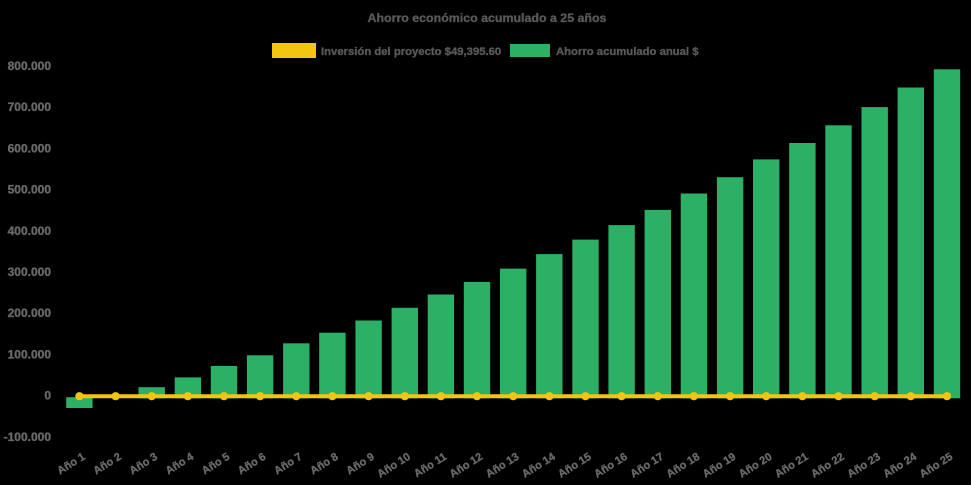  I want to click on svg-text: 300.000, so click(30, 272).